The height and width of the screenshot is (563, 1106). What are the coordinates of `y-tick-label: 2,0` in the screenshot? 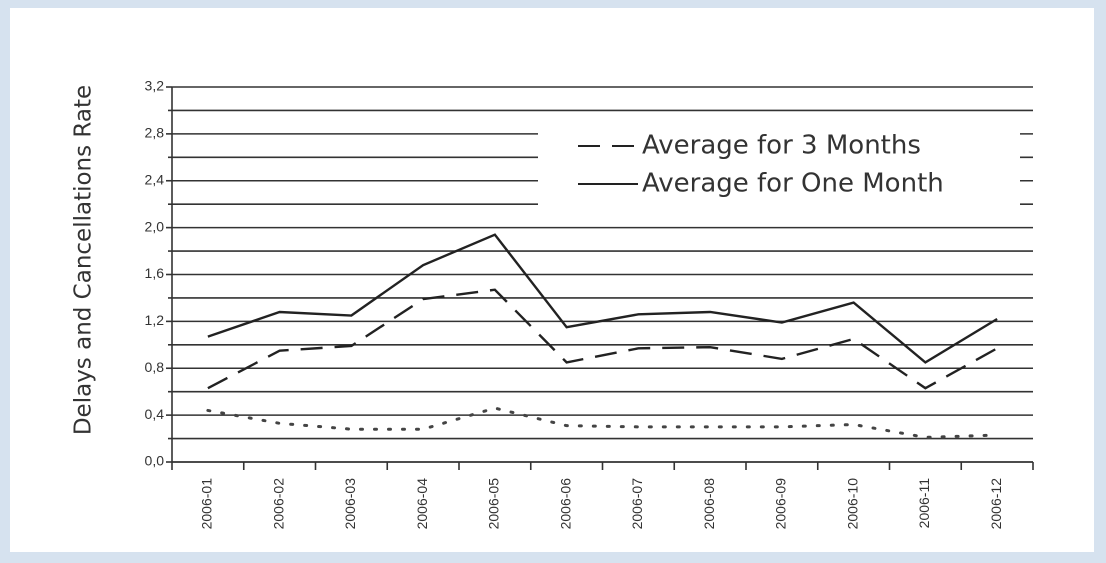 It's located at (155, 226).